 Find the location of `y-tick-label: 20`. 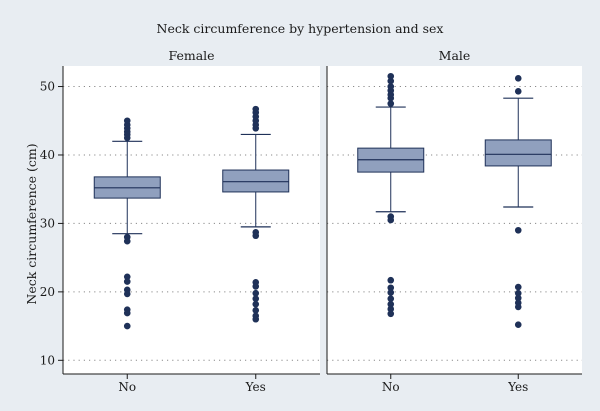

y-tick-label: 20 is located at coordinates (47, 292).